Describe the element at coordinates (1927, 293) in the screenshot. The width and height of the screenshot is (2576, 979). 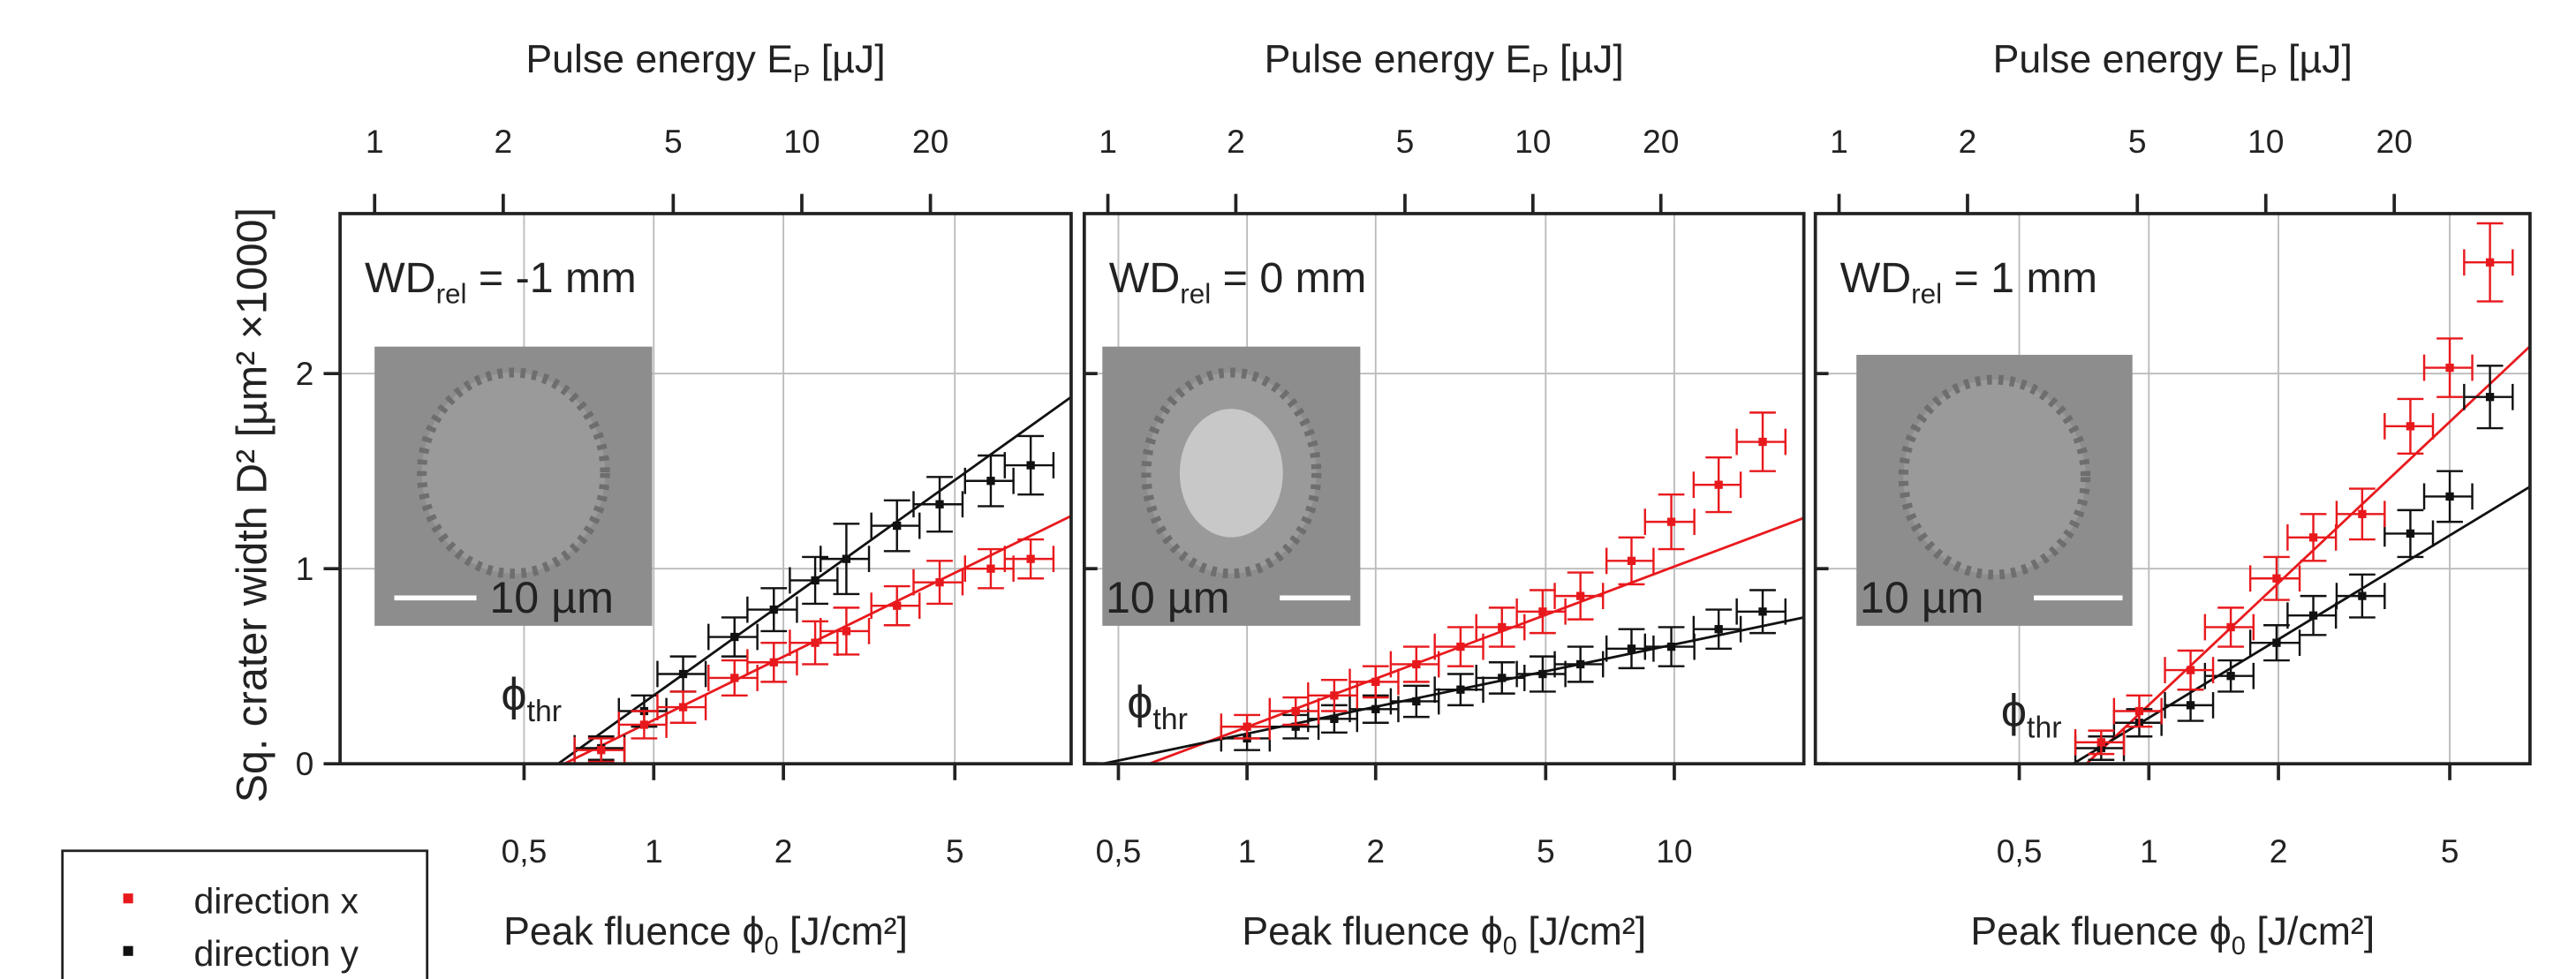
I see `panel-annotation-sub: rel` at that location.